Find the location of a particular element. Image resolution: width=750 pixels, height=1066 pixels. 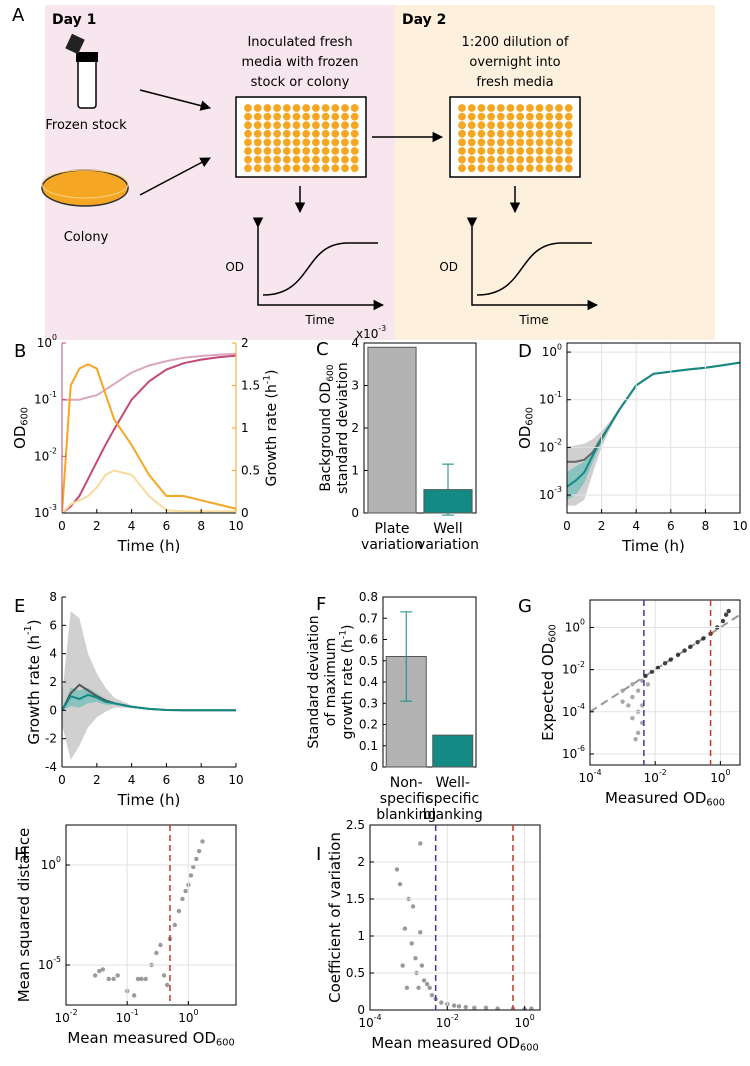

y-tick-label: 0 is located at coordinates (374, 767).